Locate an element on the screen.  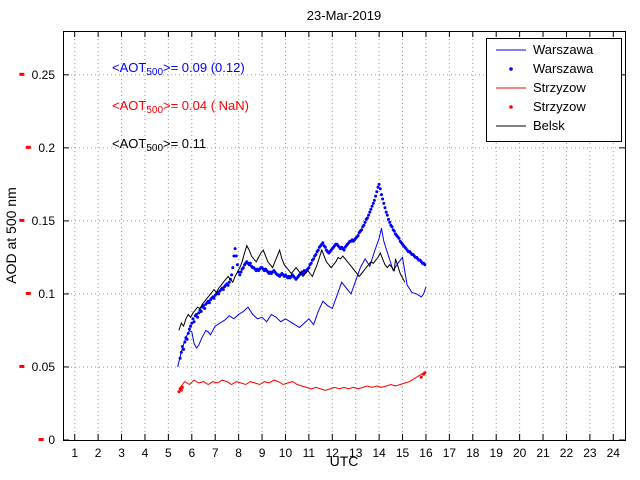
x-tick-label: 17 is located at coordinates (450, 453).